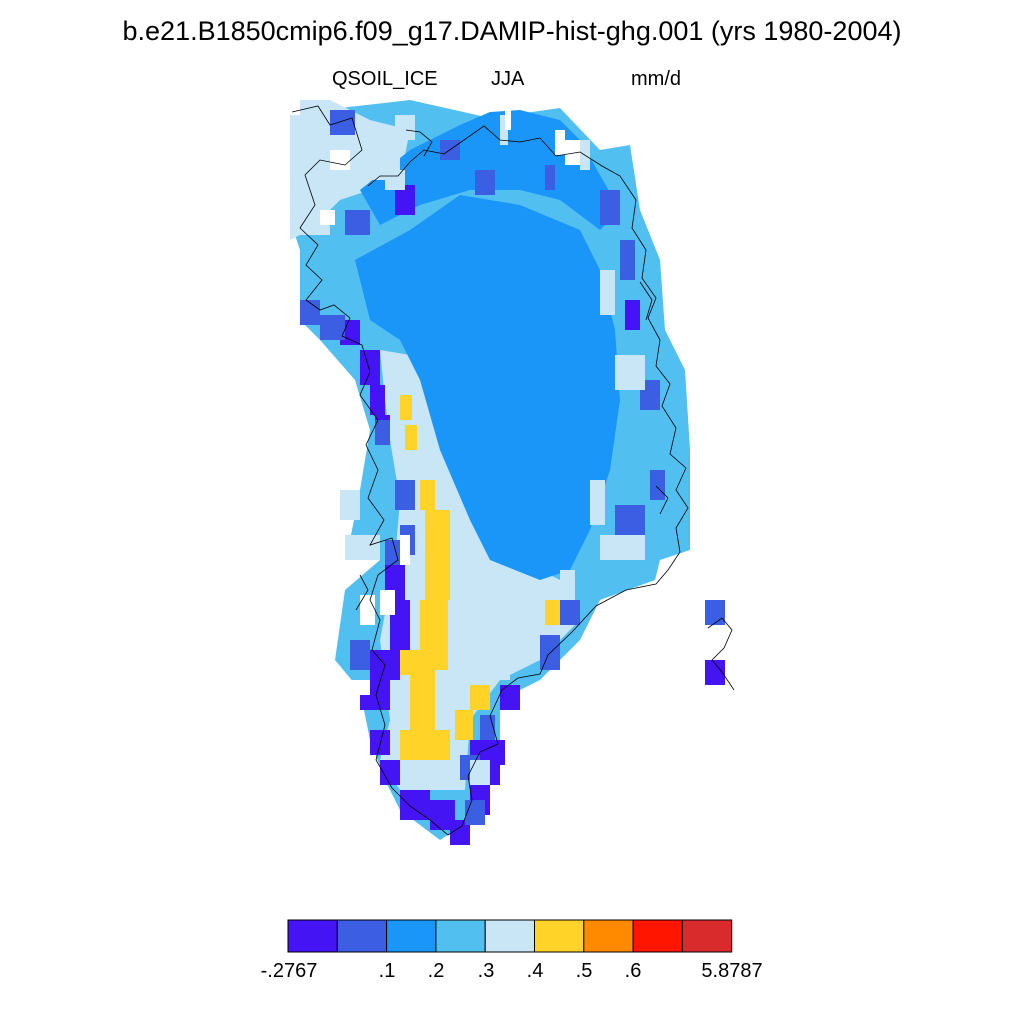 The width and height of the screenshot is (1024, 1024). Describe the element at coordinates (289, 971) in the screenshot. I see `colorbar-label-0: -.2767` at that location.